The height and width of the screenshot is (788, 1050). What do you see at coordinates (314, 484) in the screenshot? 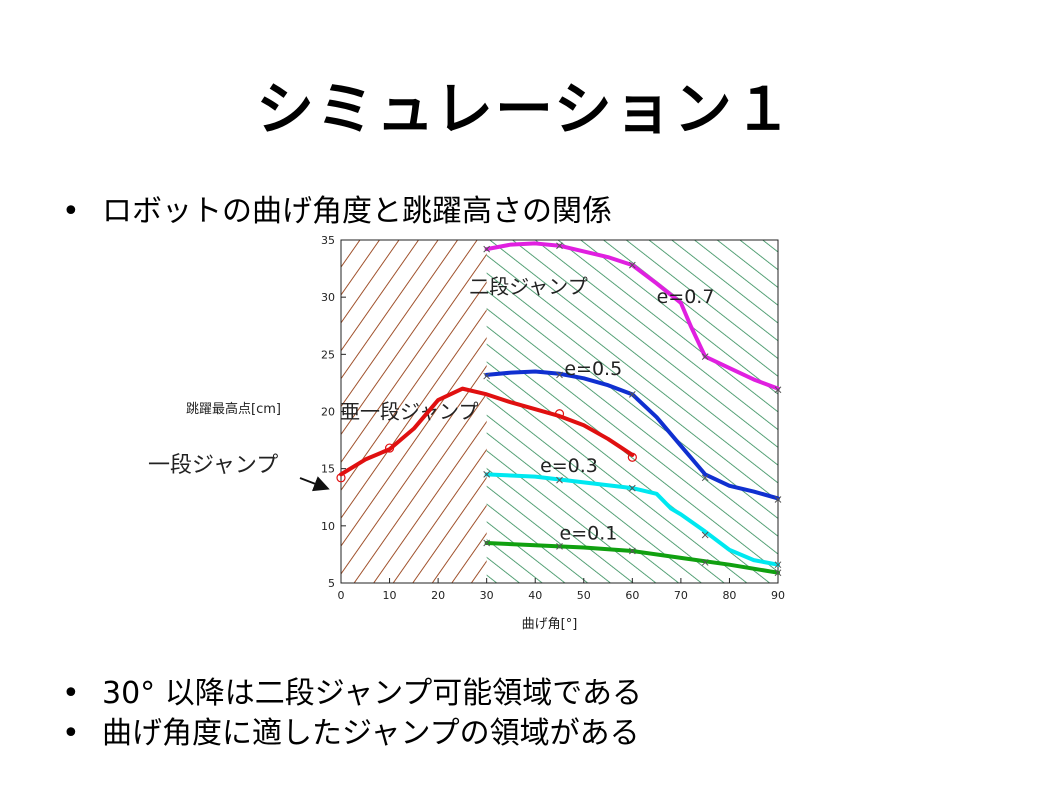
I see `arrow` at bounding box center [314, 484].